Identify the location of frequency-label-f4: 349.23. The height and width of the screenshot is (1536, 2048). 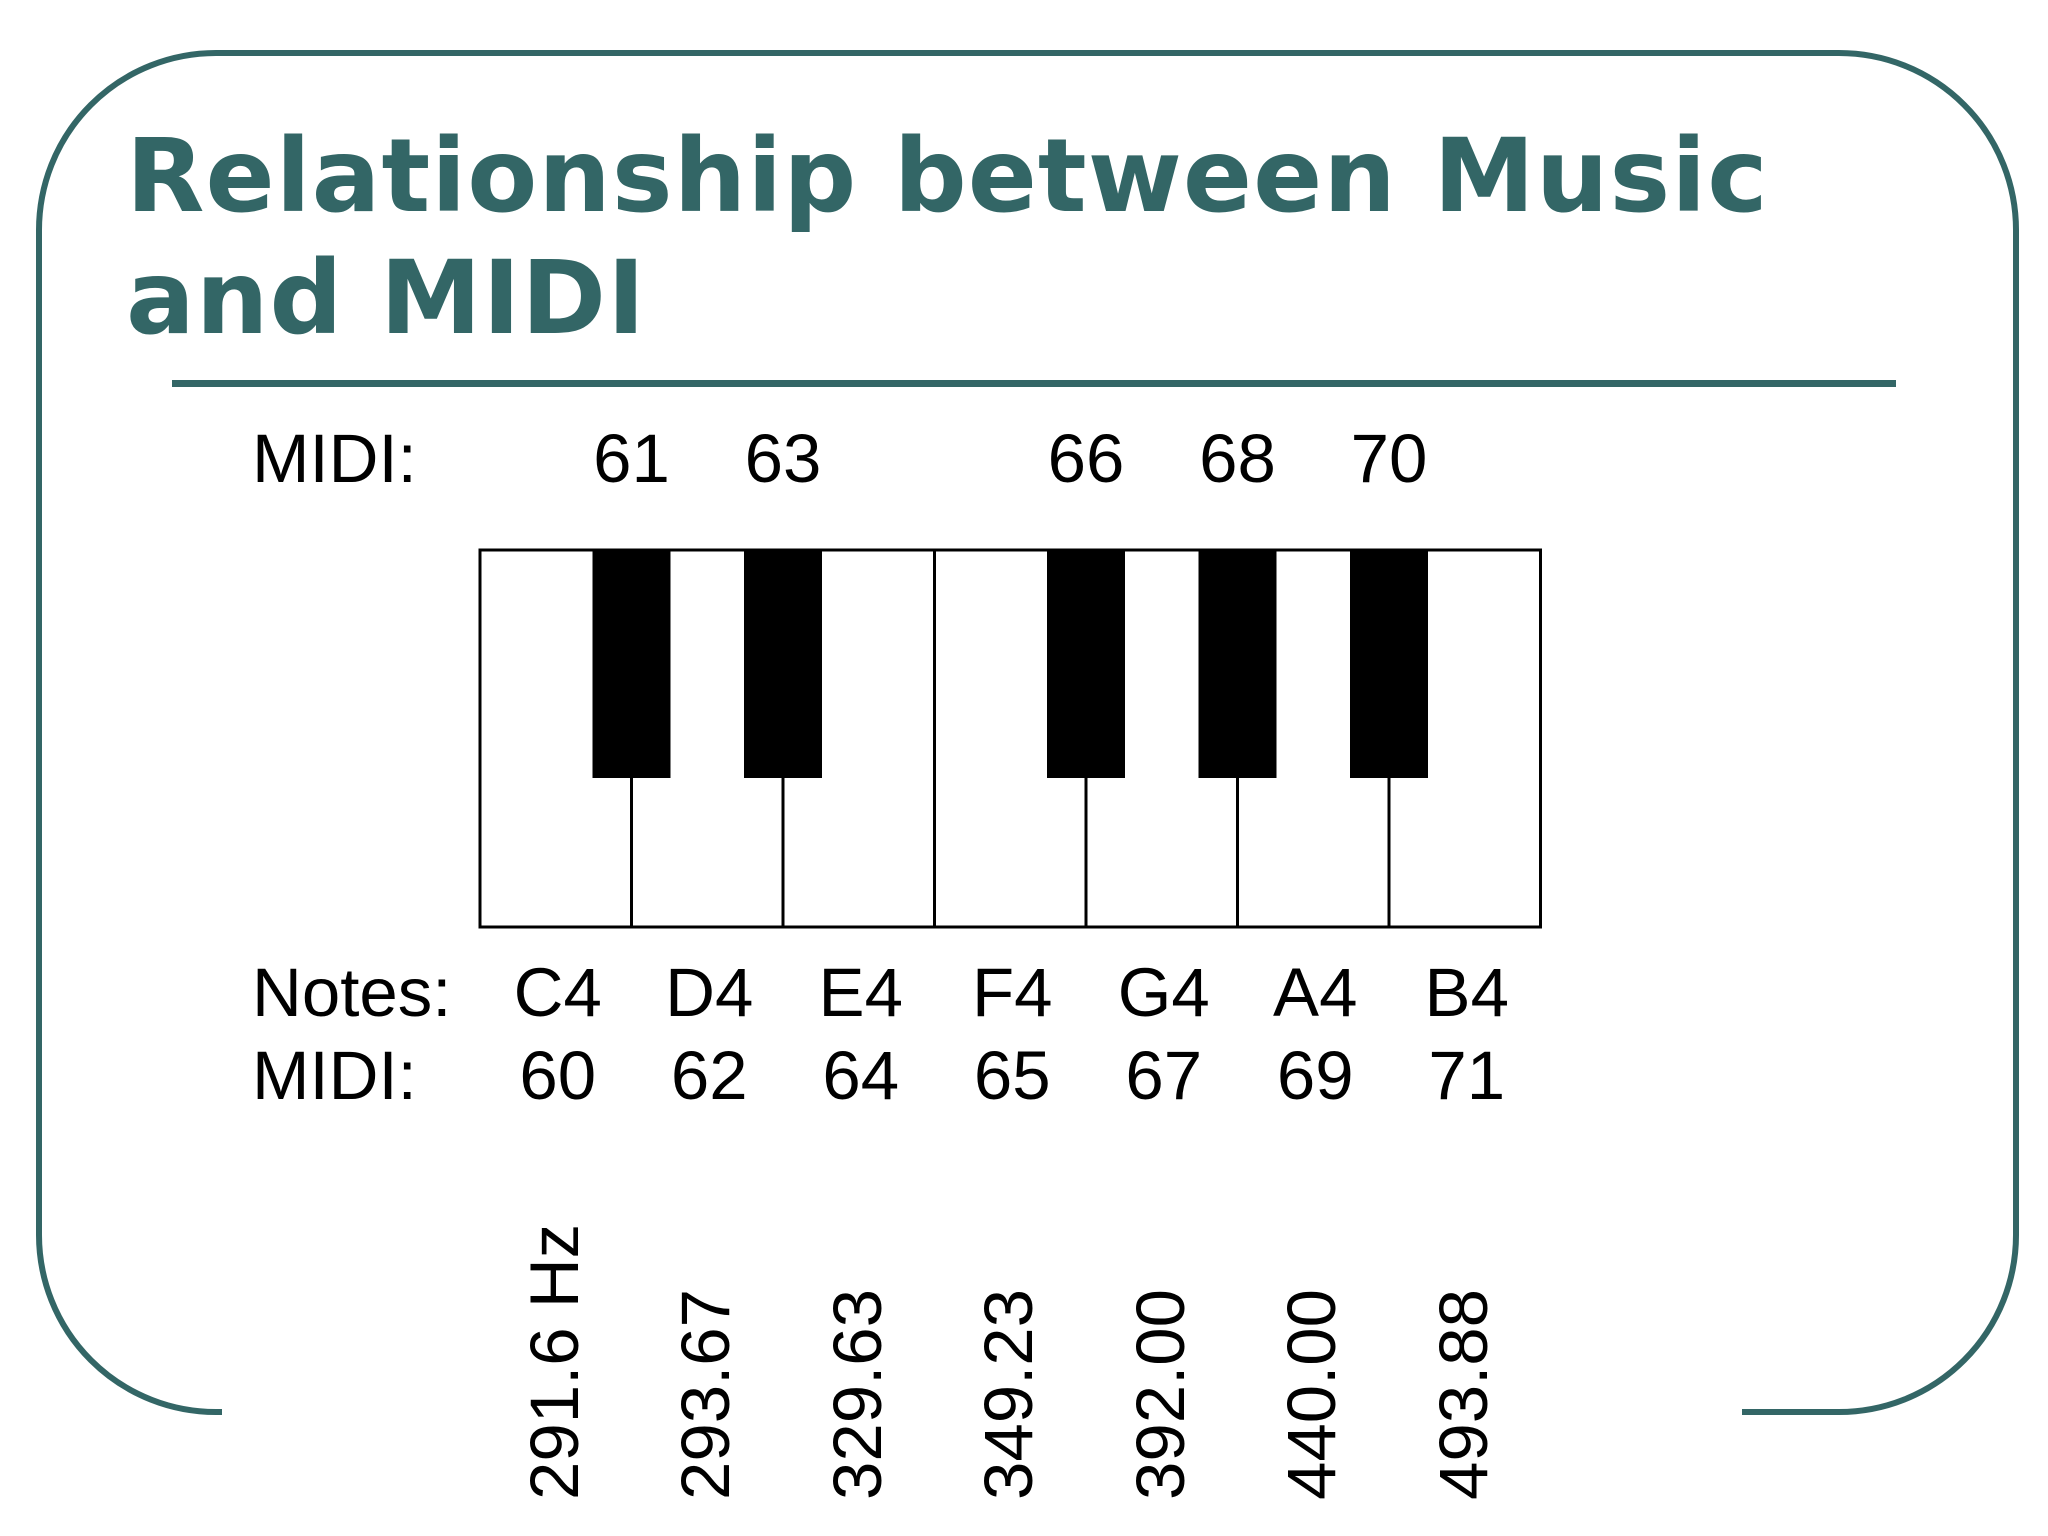
(1009, 1394).